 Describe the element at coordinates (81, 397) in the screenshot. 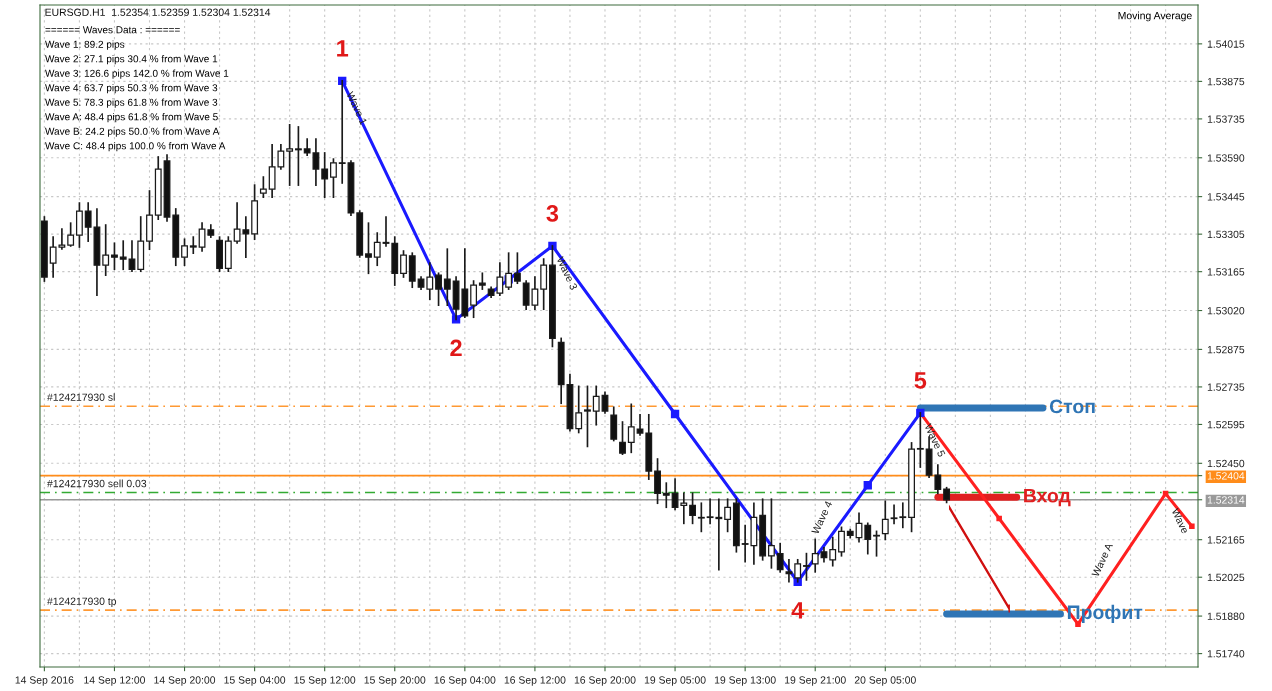

I see `ref-line-label: #124217930 sl` at that location.